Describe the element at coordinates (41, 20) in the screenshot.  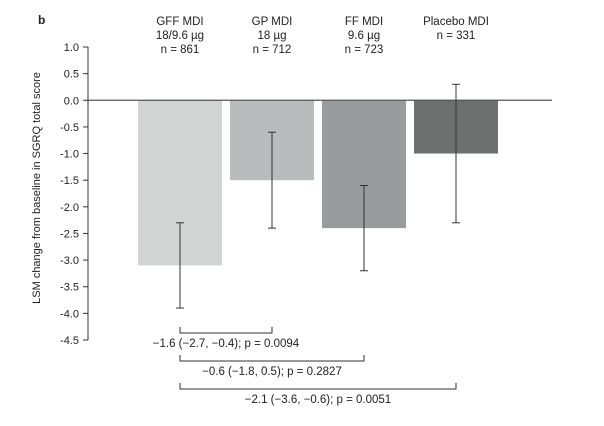
I see `panel-label: b` at that location.